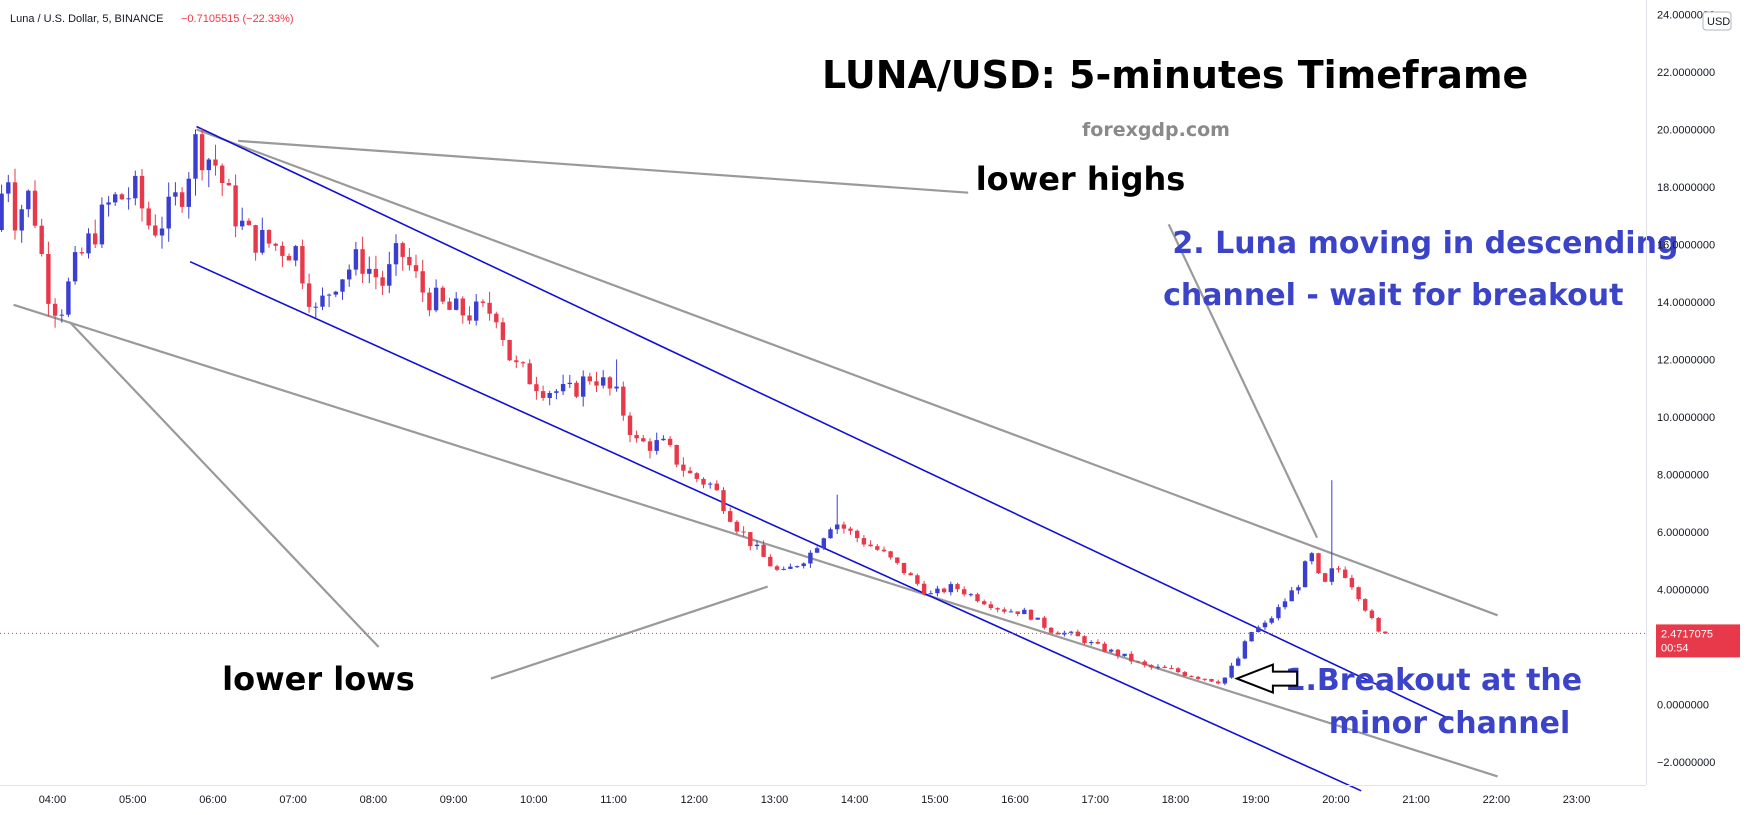 This screenshot has width=1746, height=815. Describe the element at coordinates (454, 800) in the screenshot. I see `x-tick-label: 09:00` at that location.